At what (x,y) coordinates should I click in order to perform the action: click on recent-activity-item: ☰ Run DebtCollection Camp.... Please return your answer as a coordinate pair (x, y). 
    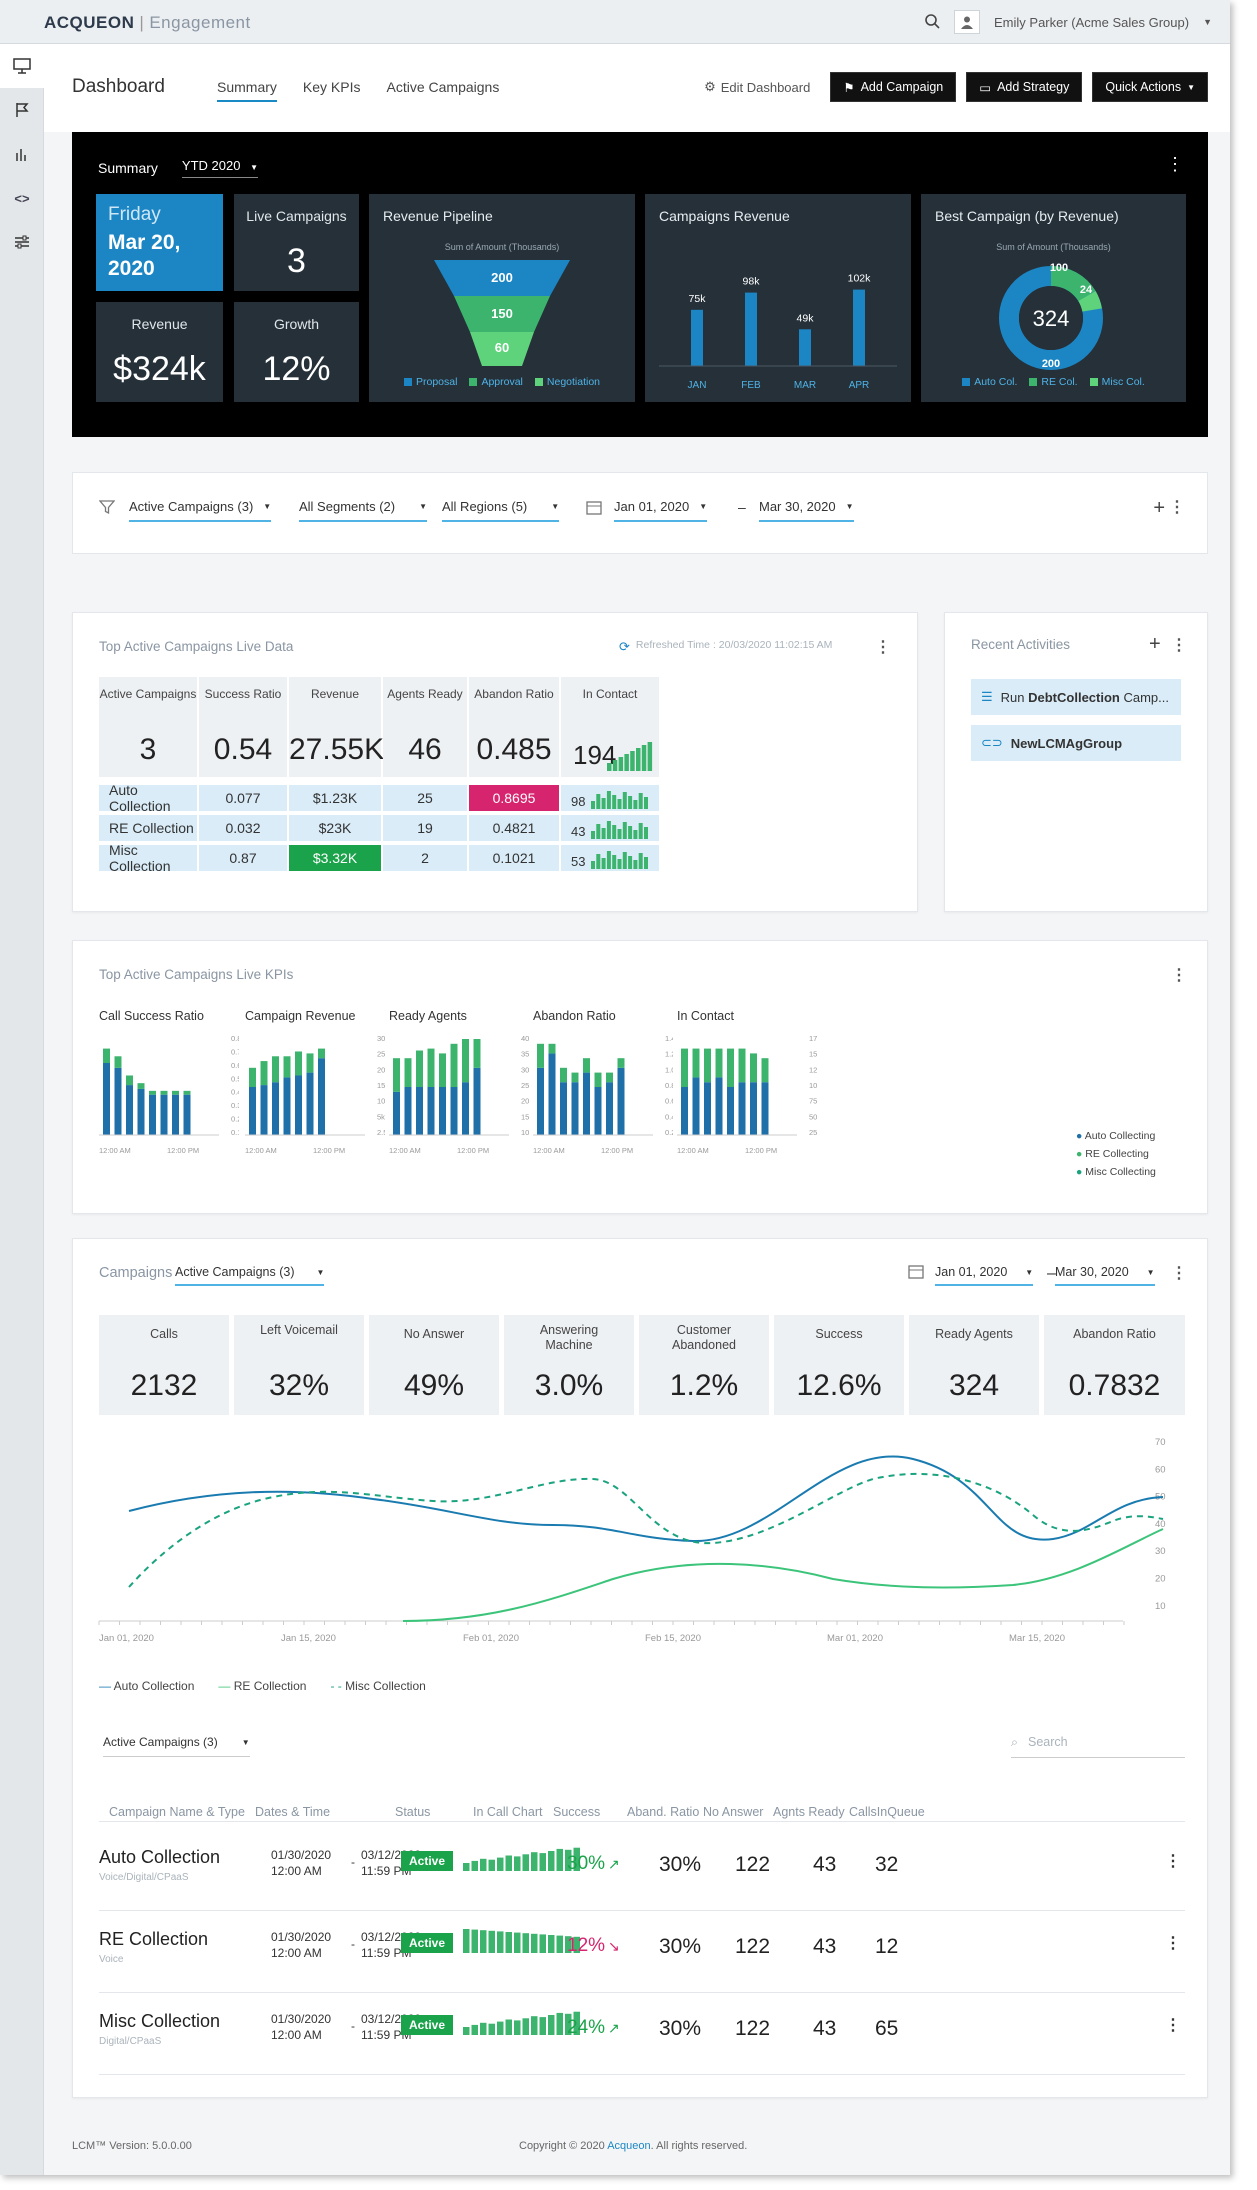
    Looking at the image, I should click on (1076, 697).